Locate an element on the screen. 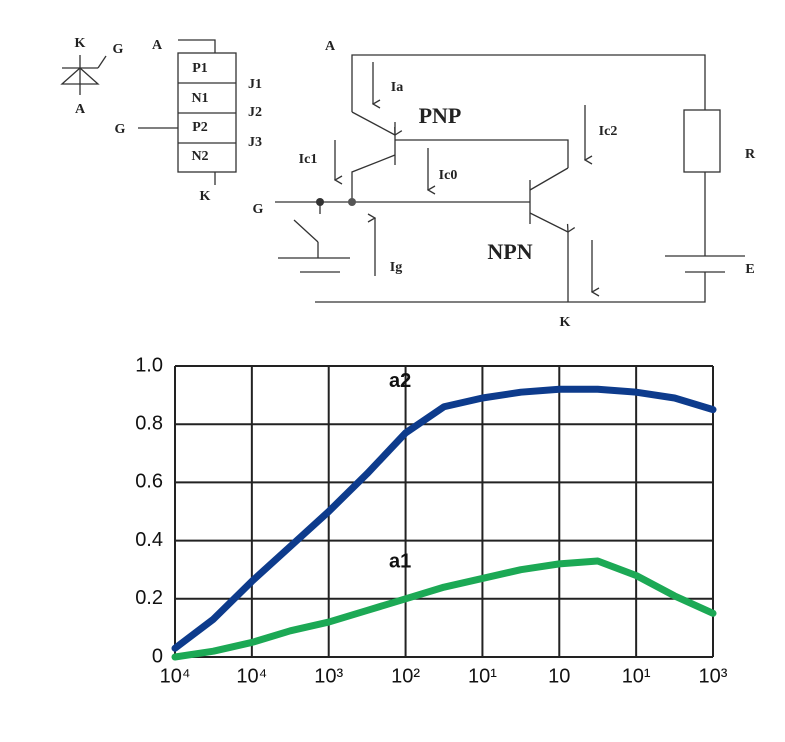 The image size is (785, 742). label: N2 is located at coordinates (199, 156).